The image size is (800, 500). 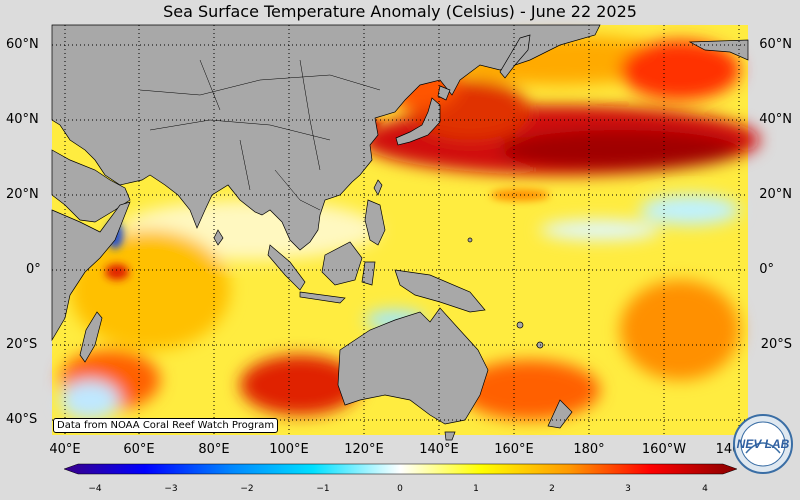 I want to click on lon-label: 160°W, so click(x=664, y=449).